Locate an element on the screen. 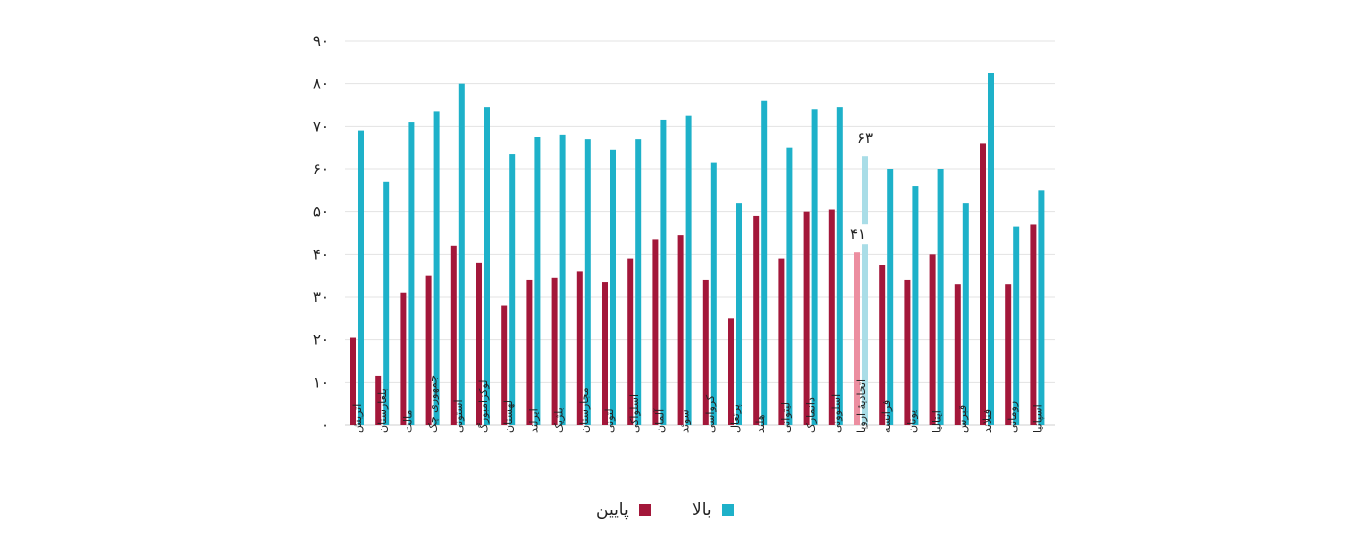 The width and height of the screenshot is (1350, 534). y-tick-label: ۱۰ is located at coordinates (321, 382).